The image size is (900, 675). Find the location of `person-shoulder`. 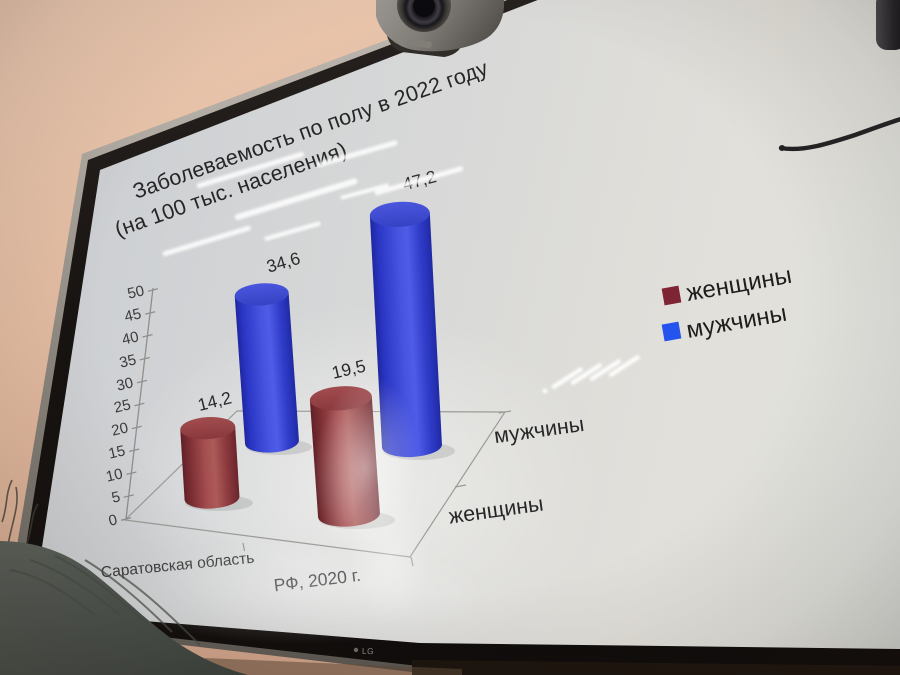

person-shoulder is located at coordinates (124, 577).